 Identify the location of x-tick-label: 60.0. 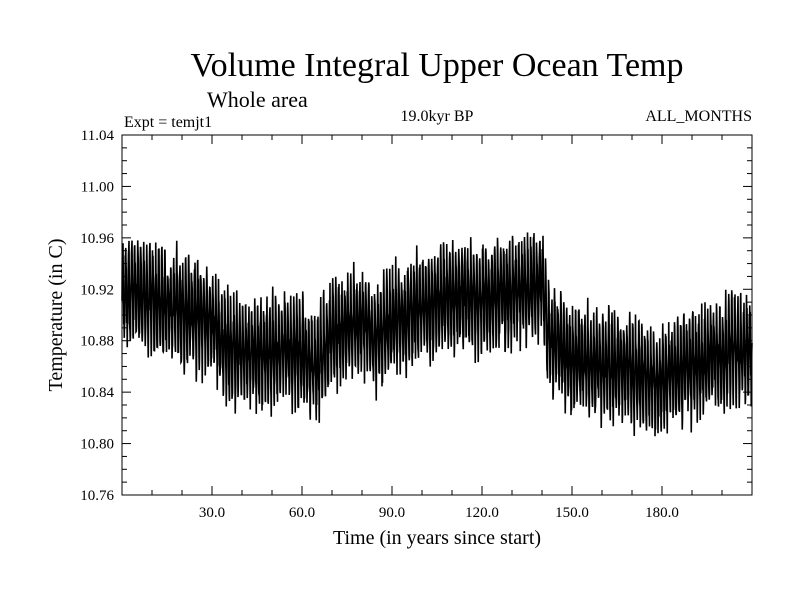
(302, 513).